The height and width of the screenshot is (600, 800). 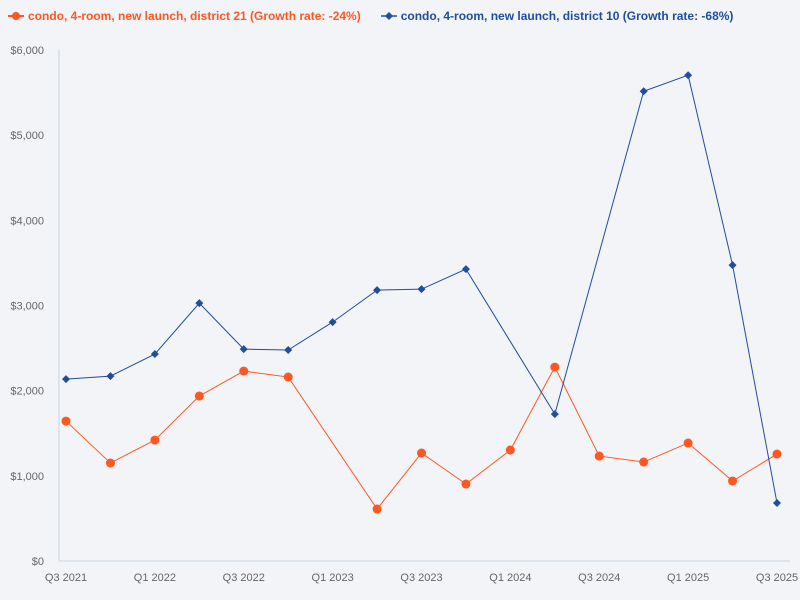 I want to click on y-tick-label: $2,000, so click(x=27, y=392).